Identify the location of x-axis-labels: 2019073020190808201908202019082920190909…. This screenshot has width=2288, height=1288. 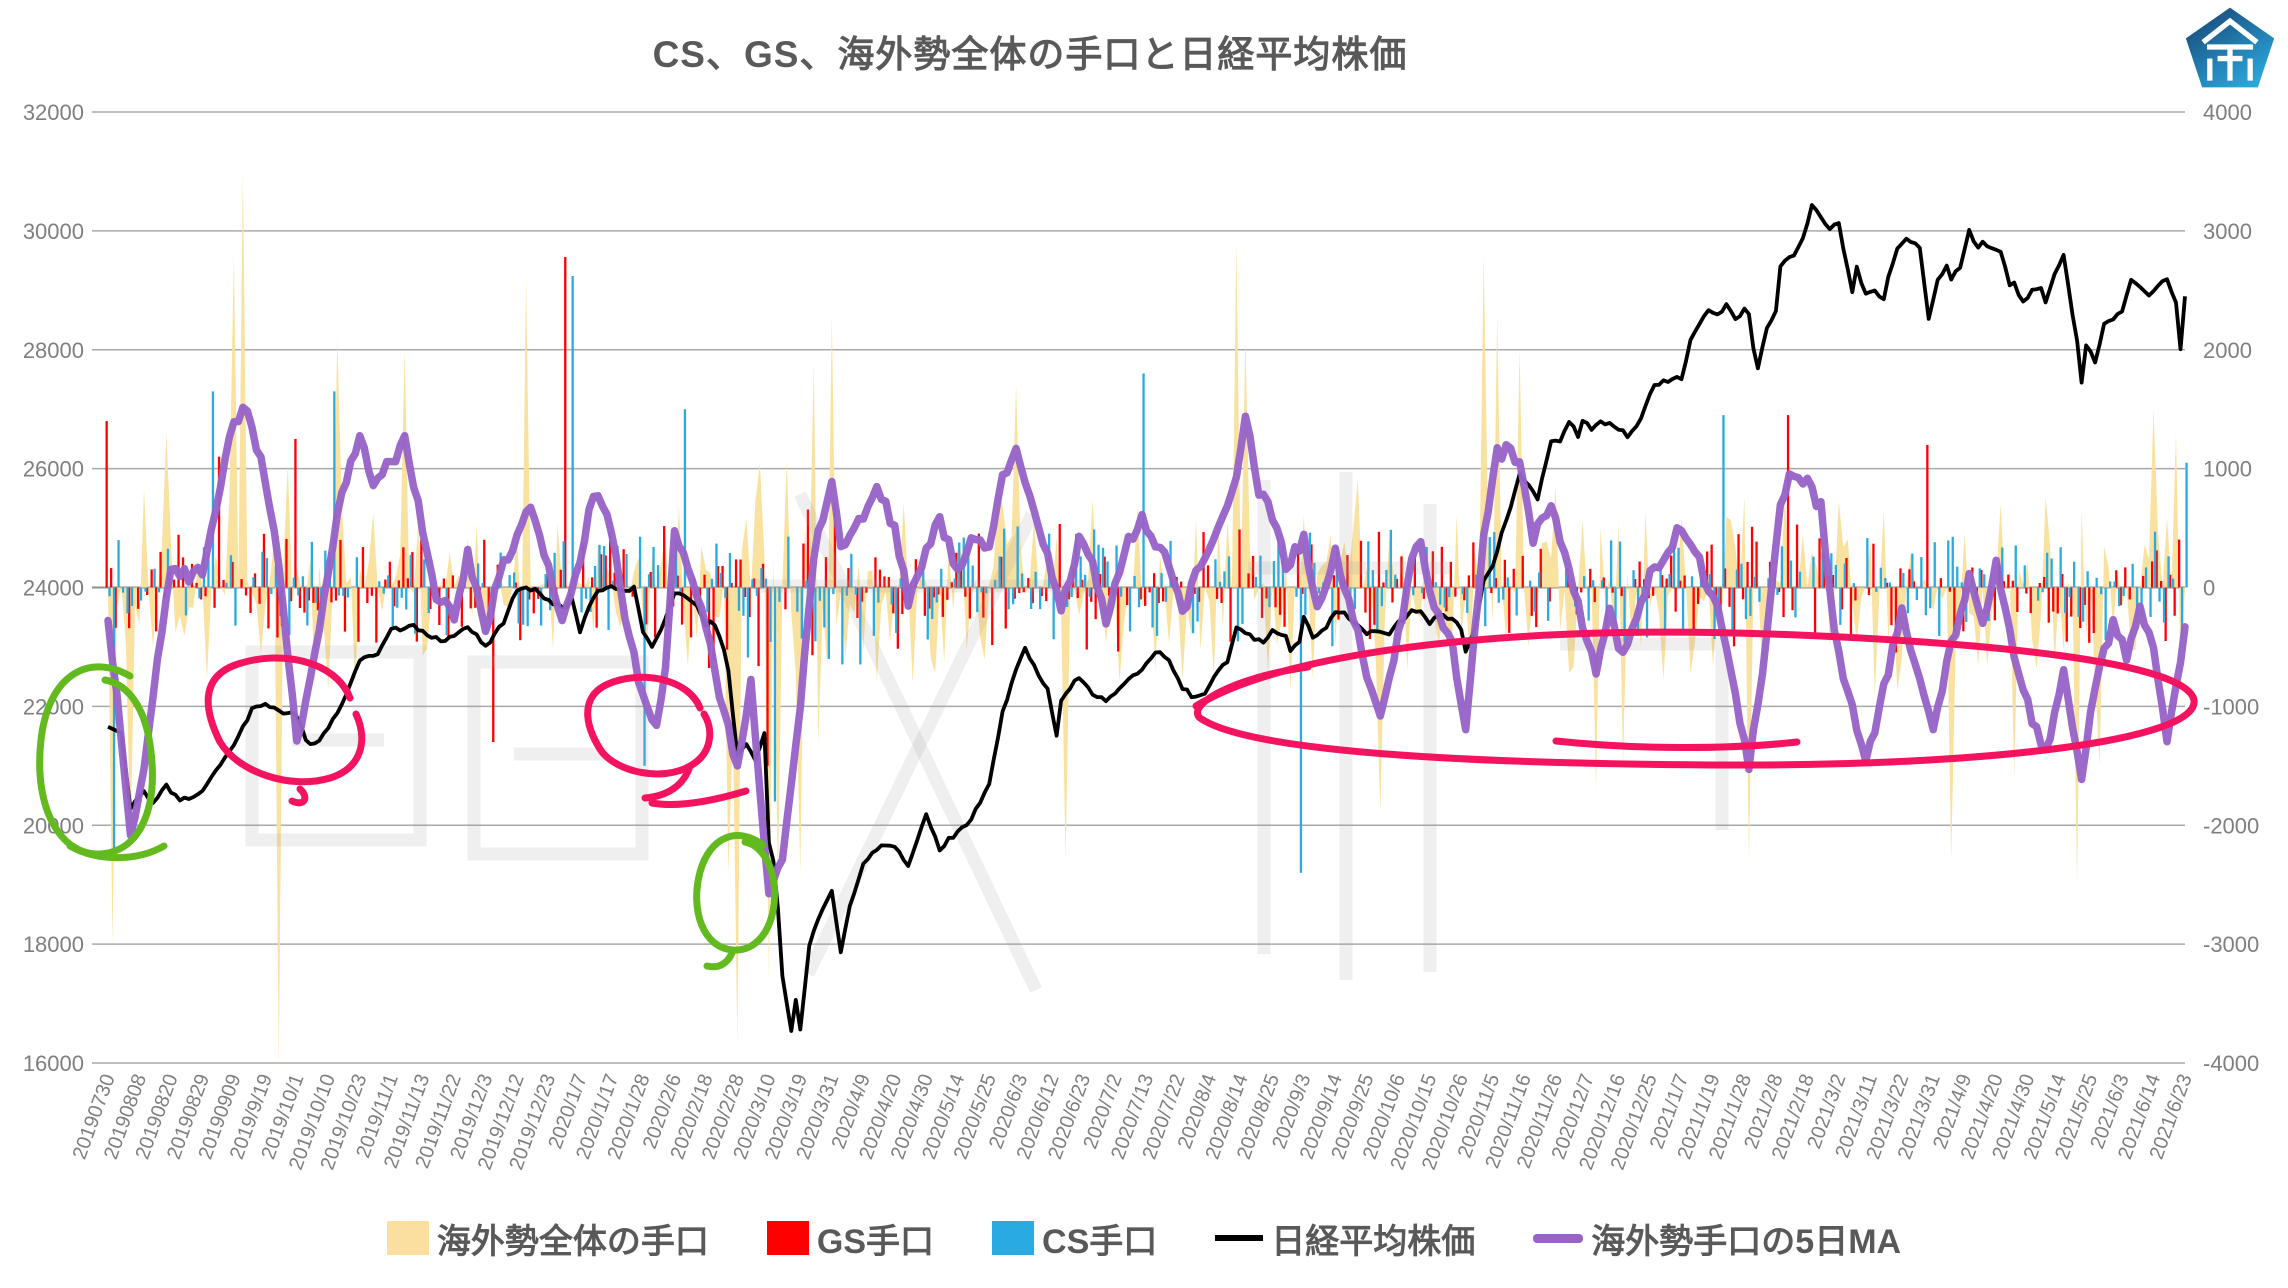
(1133, 1122).